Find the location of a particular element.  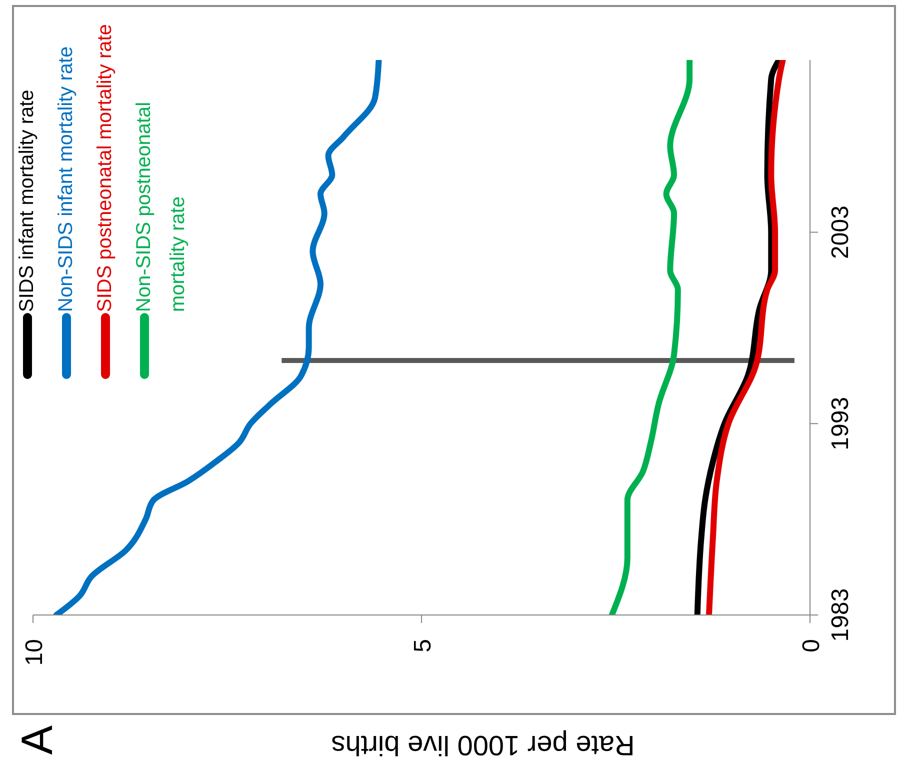

x-tick-label: 0 is located at coordinates (811, 645).